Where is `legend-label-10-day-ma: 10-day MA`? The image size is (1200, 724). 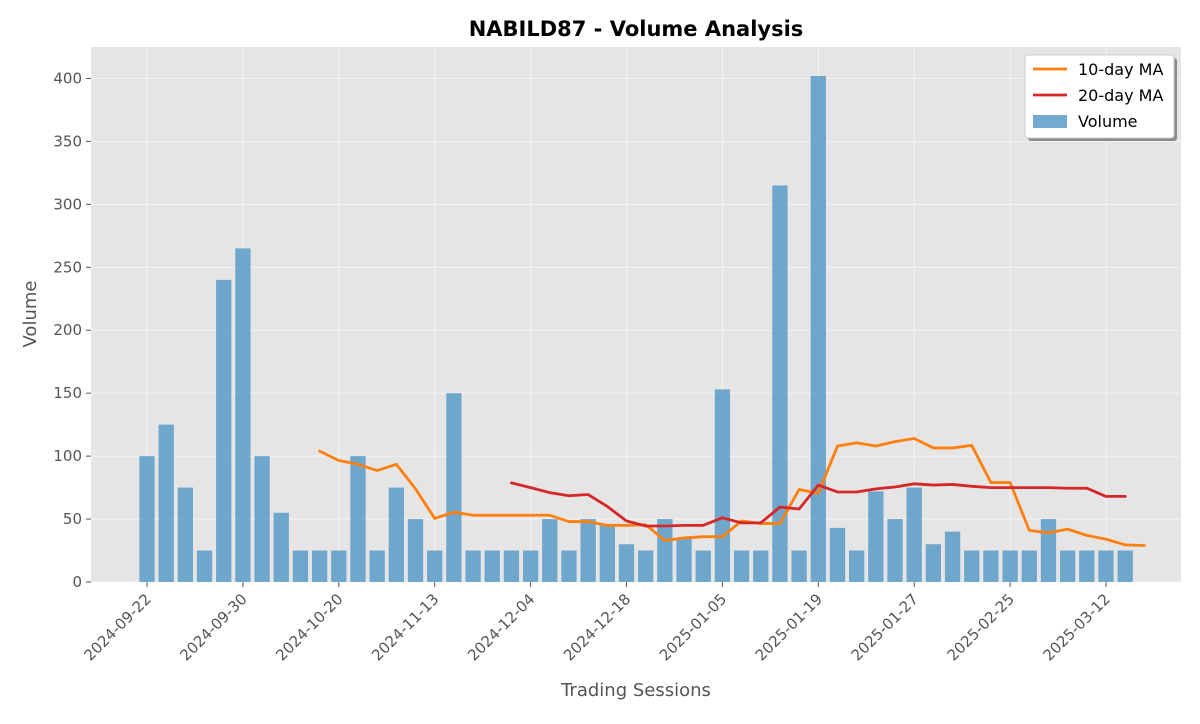 legend-label-10-day-ma: 10-day MA is located at coordinates (1120, 69).